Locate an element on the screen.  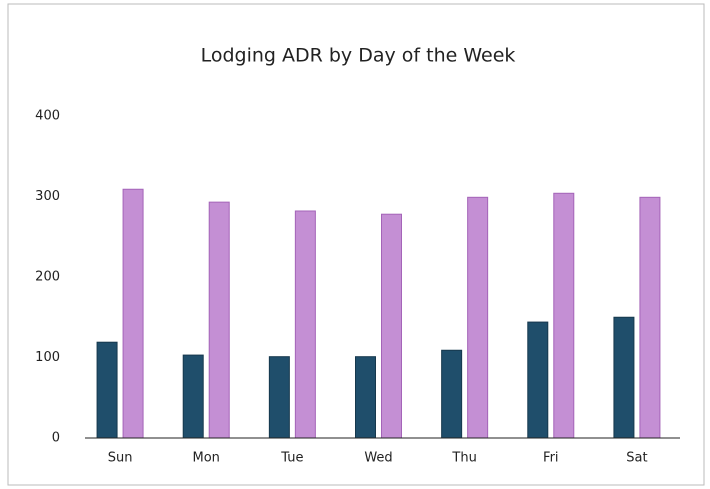
x-tick-label: Mon is located at coordinates (206, 458).